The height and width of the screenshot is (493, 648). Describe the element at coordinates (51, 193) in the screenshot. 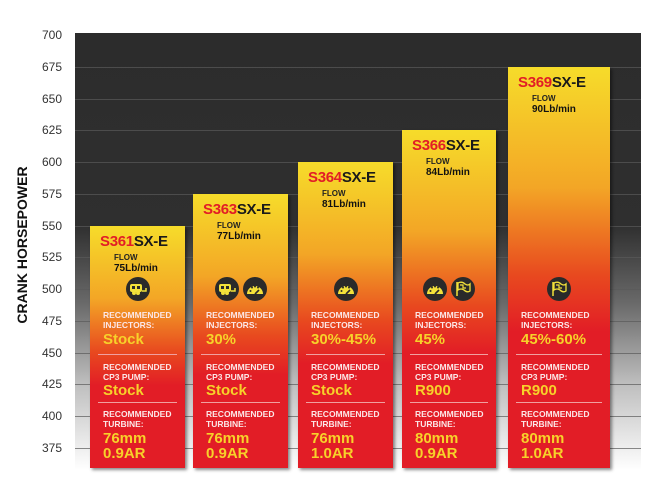

I see `y-tick-label: 575` at that location.